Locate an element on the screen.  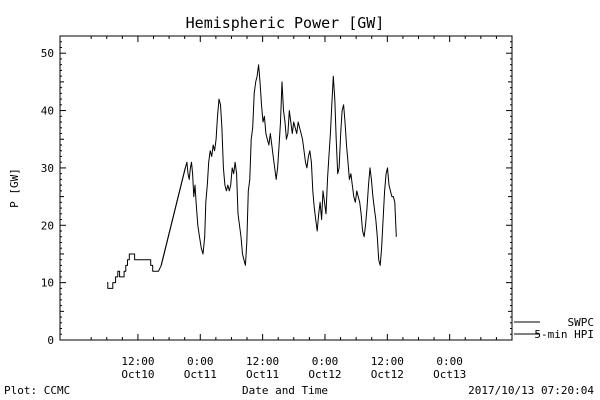
y-tick-label: 40 is located at coordinates (47, 111).